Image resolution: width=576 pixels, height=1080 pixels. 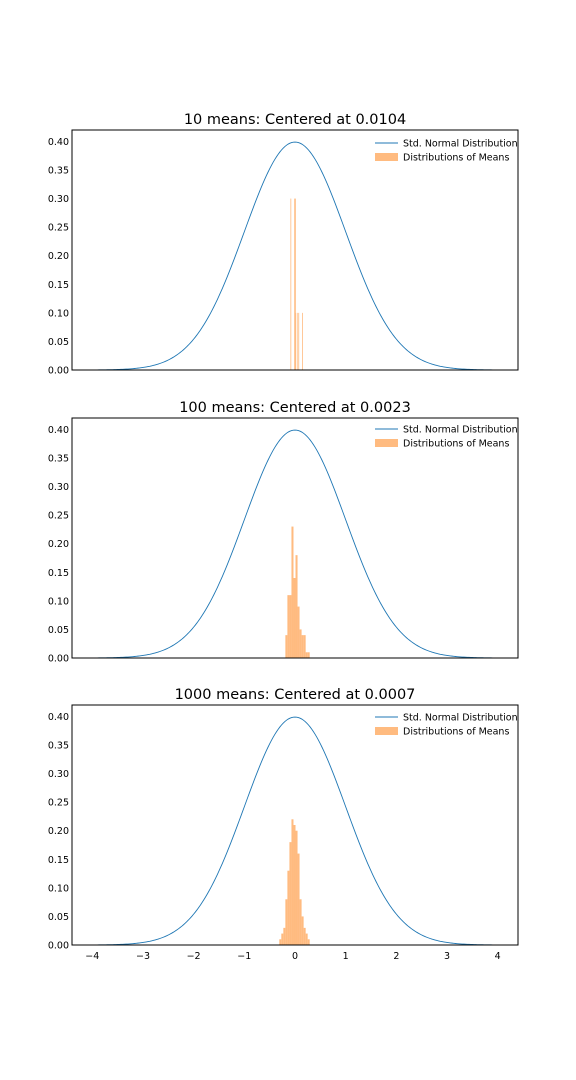 What do you see at coordinates (498, 956) in the screenshot?
I see `x-tick-label: 4` at bounding box center [498, 956].